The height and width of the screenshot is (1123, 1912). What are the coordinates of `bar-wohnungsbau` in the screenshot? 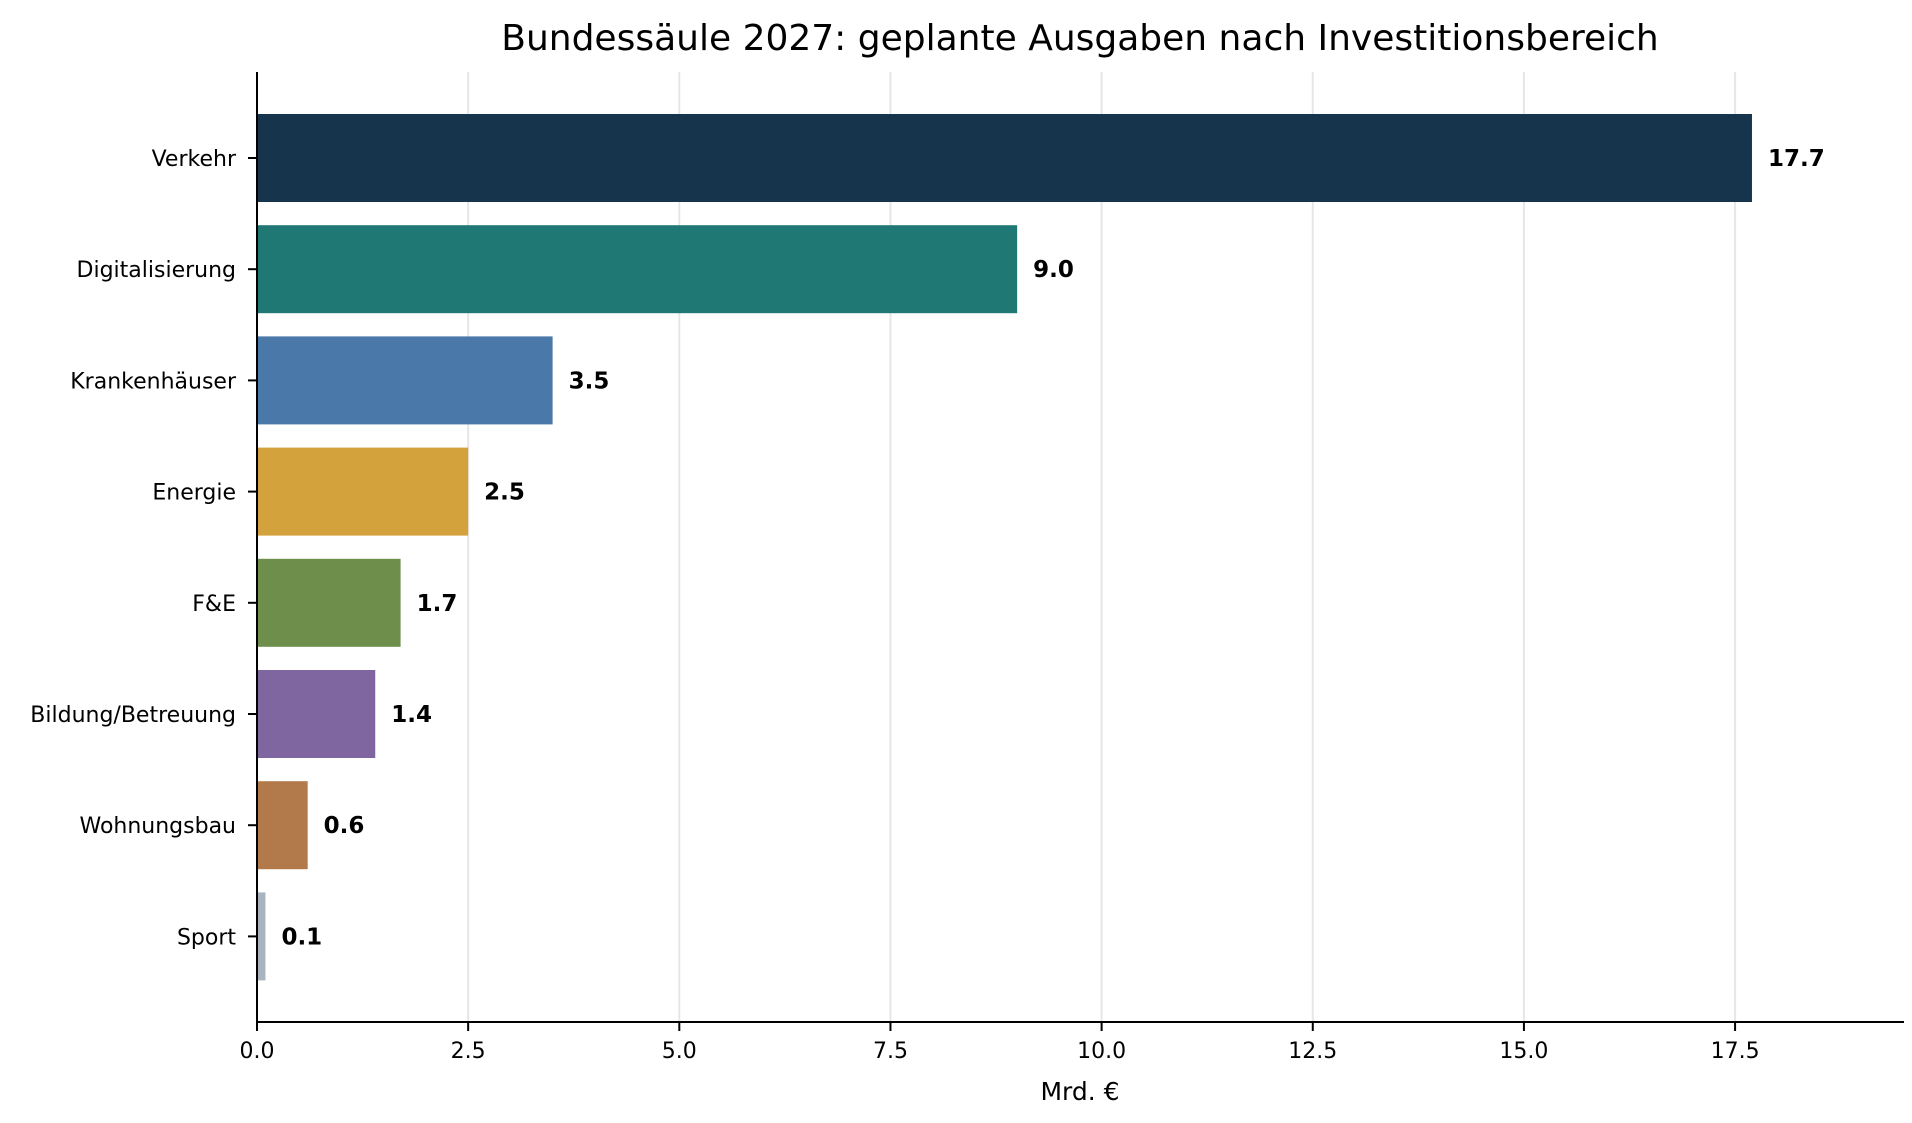 It's located at (282, 825).